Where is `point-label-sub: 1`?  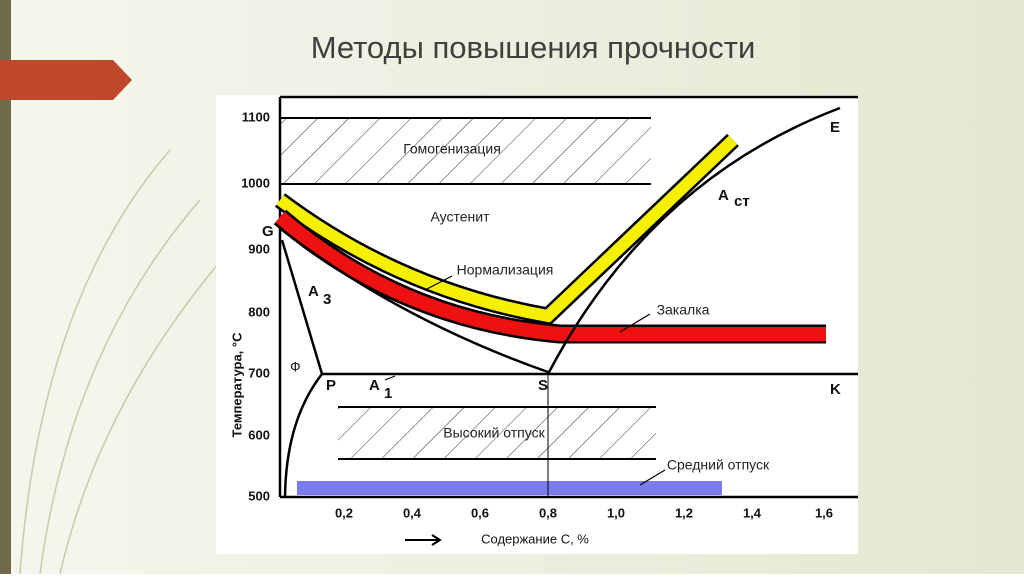 point-label-sub: 1 is located at coordinates (388, 393).